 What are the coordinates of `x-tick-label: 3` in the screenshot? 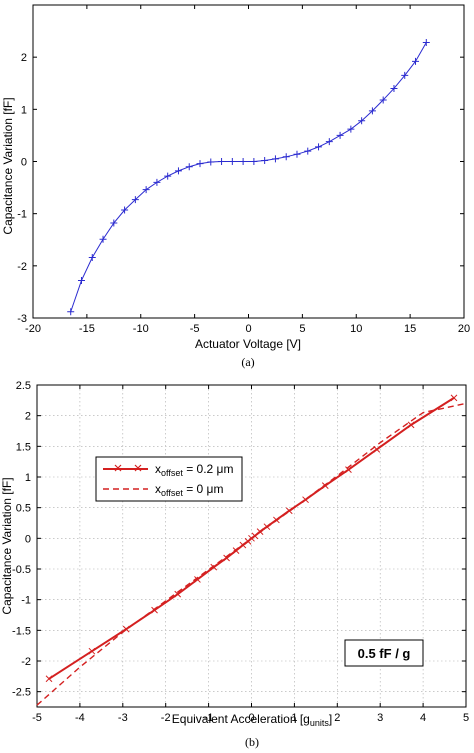 It's located at (380, 718).